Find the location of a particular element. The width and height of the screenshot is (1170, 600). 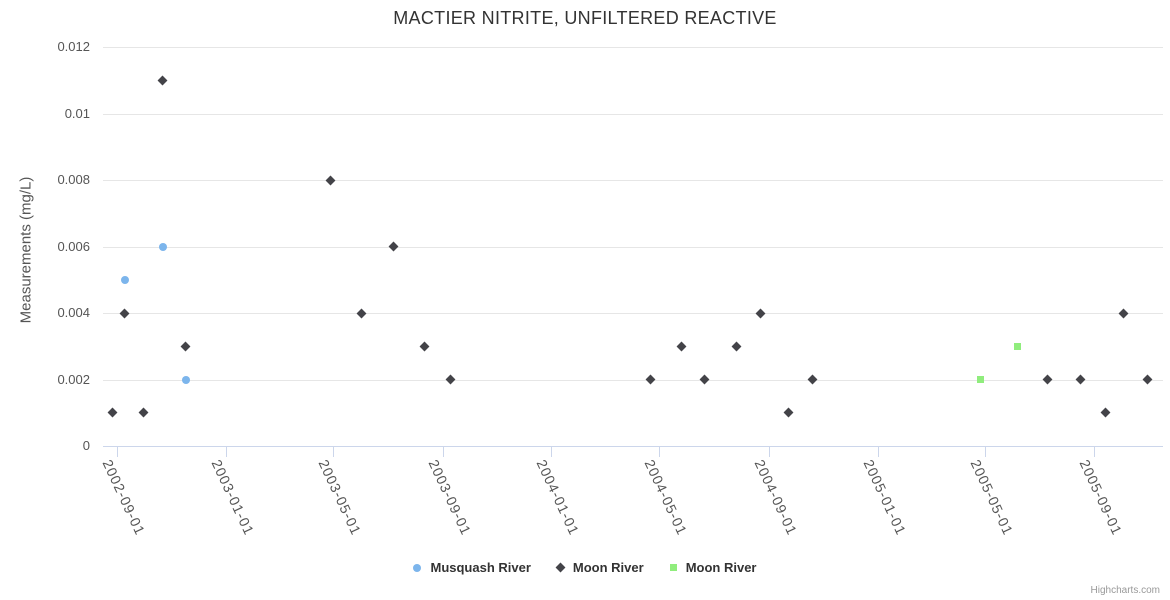

x-axis-tick-label: 2003-01-01 is located at coordinates (233, 497).